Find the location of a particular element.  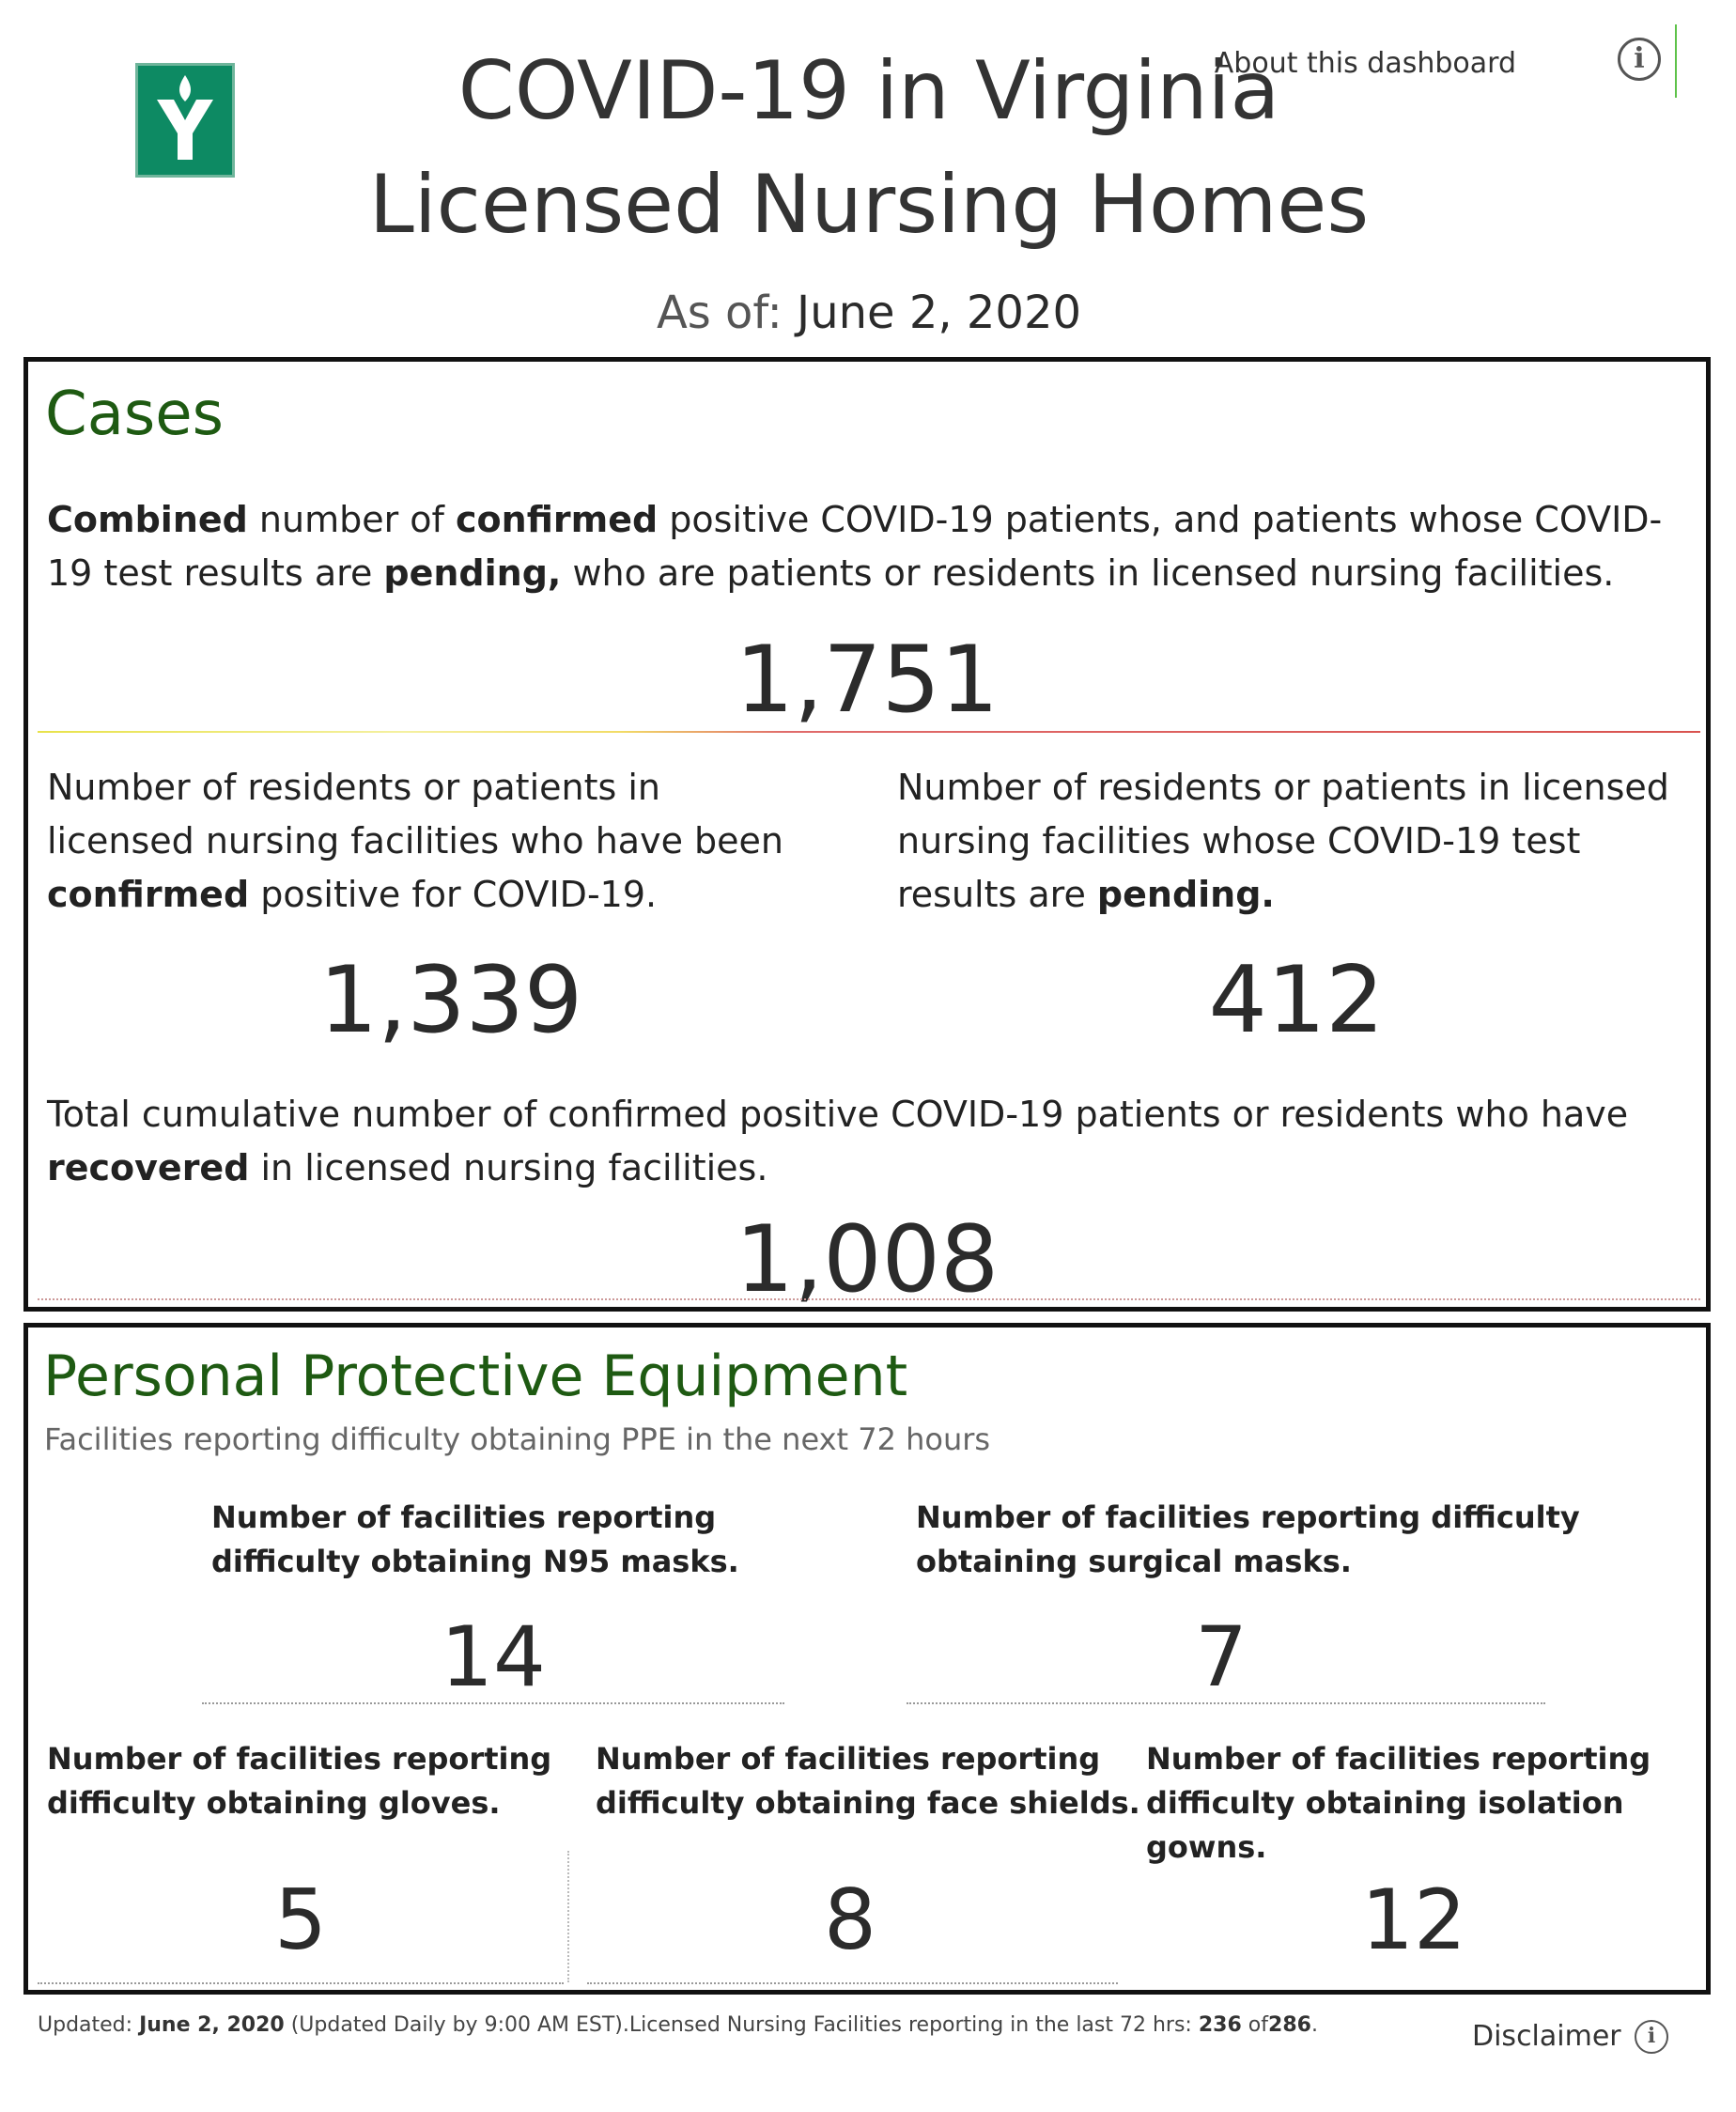

logo-y-icon is located at coordinates (185, 117).